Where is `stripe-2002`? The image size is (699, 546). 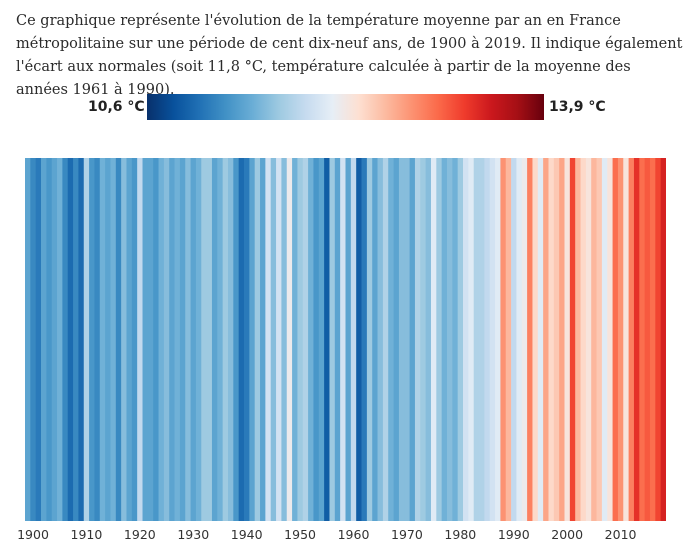 stripe-2002 is located at coordinates (572, 339).